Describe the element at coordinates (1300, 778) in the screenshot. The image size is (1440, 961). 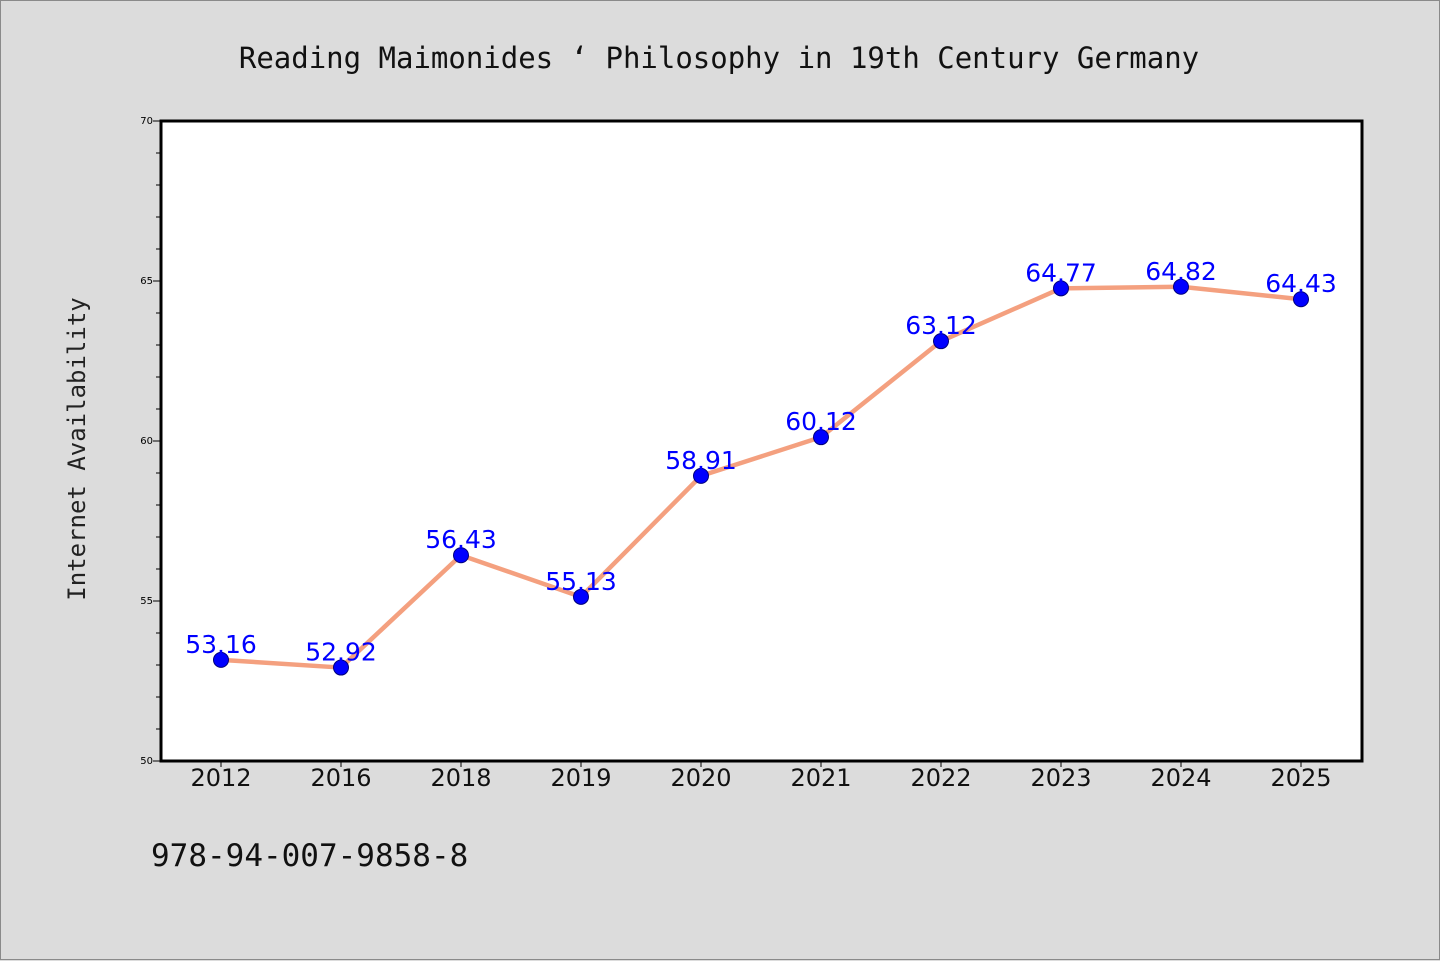
I see `x-tick-label: 2025` at that location.